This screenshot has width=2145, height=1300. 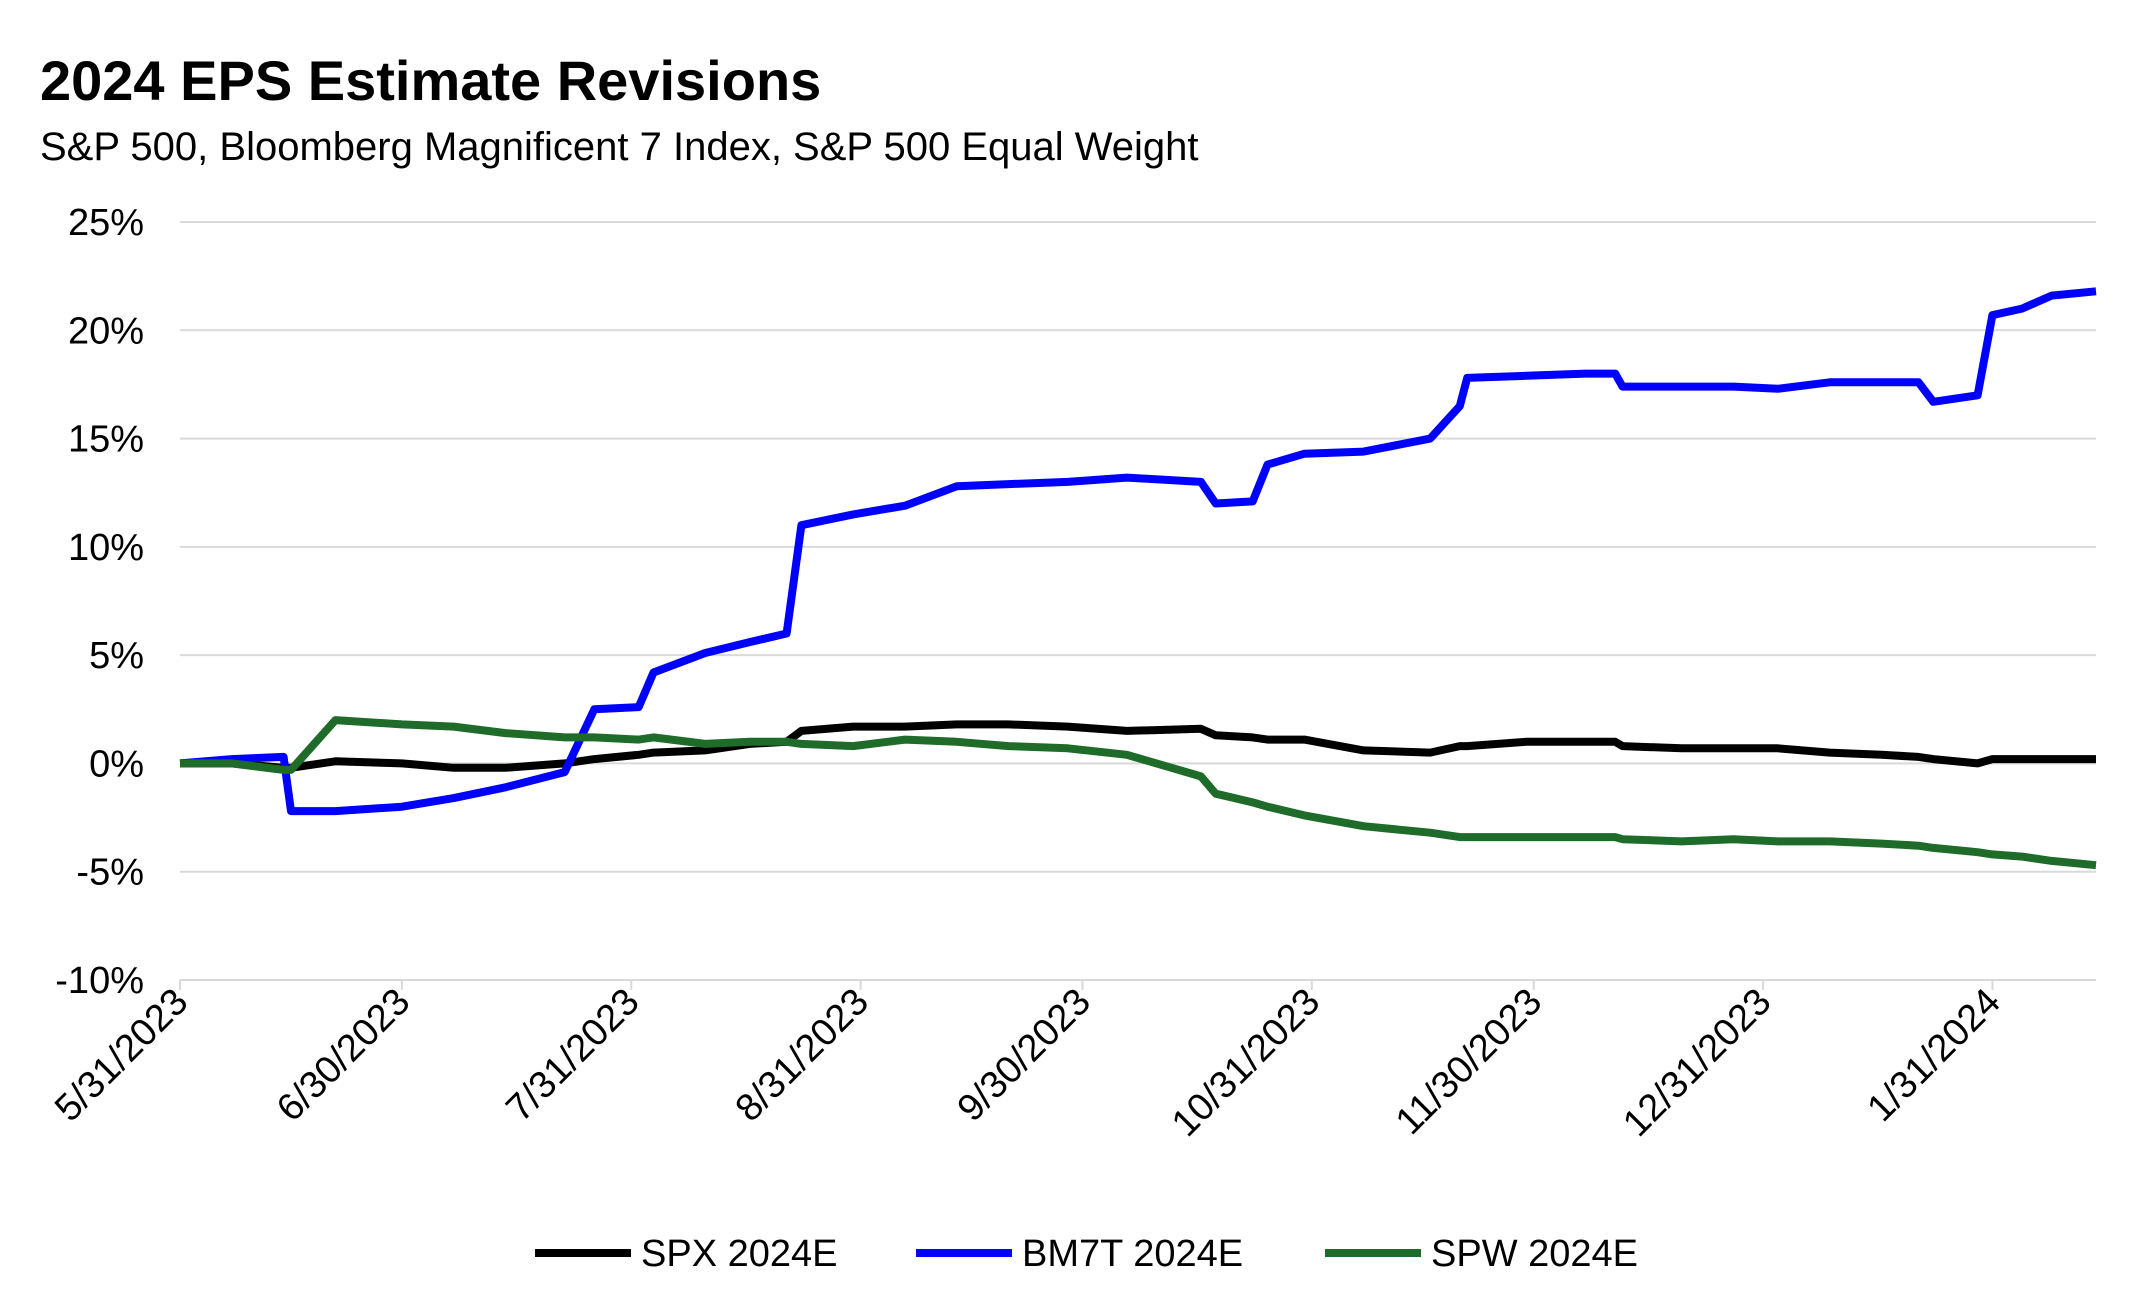 What do you see at coordinates (110, 873) in the screenshot?
I see `y-tick-label: -5%` at bounding box center [110, 873].